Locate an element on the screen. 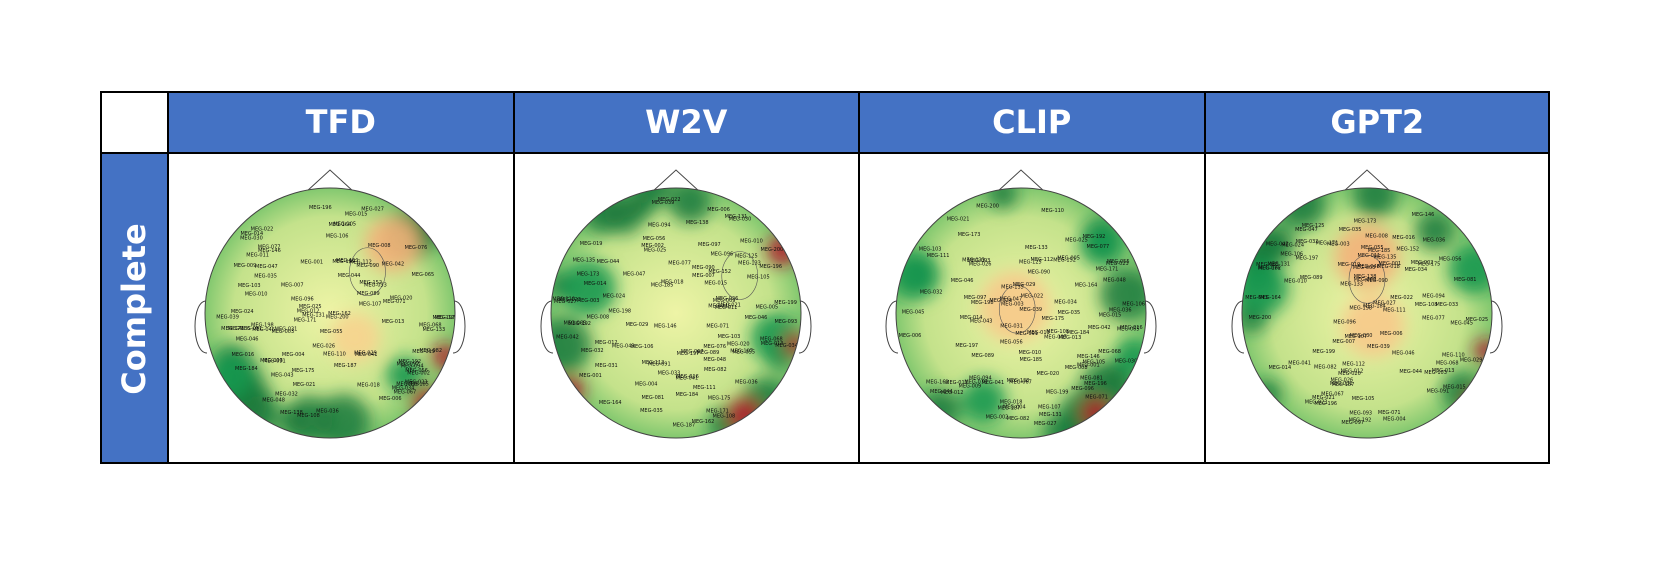  sensor-label: MEG-011 is located at coordinates (956, 383).